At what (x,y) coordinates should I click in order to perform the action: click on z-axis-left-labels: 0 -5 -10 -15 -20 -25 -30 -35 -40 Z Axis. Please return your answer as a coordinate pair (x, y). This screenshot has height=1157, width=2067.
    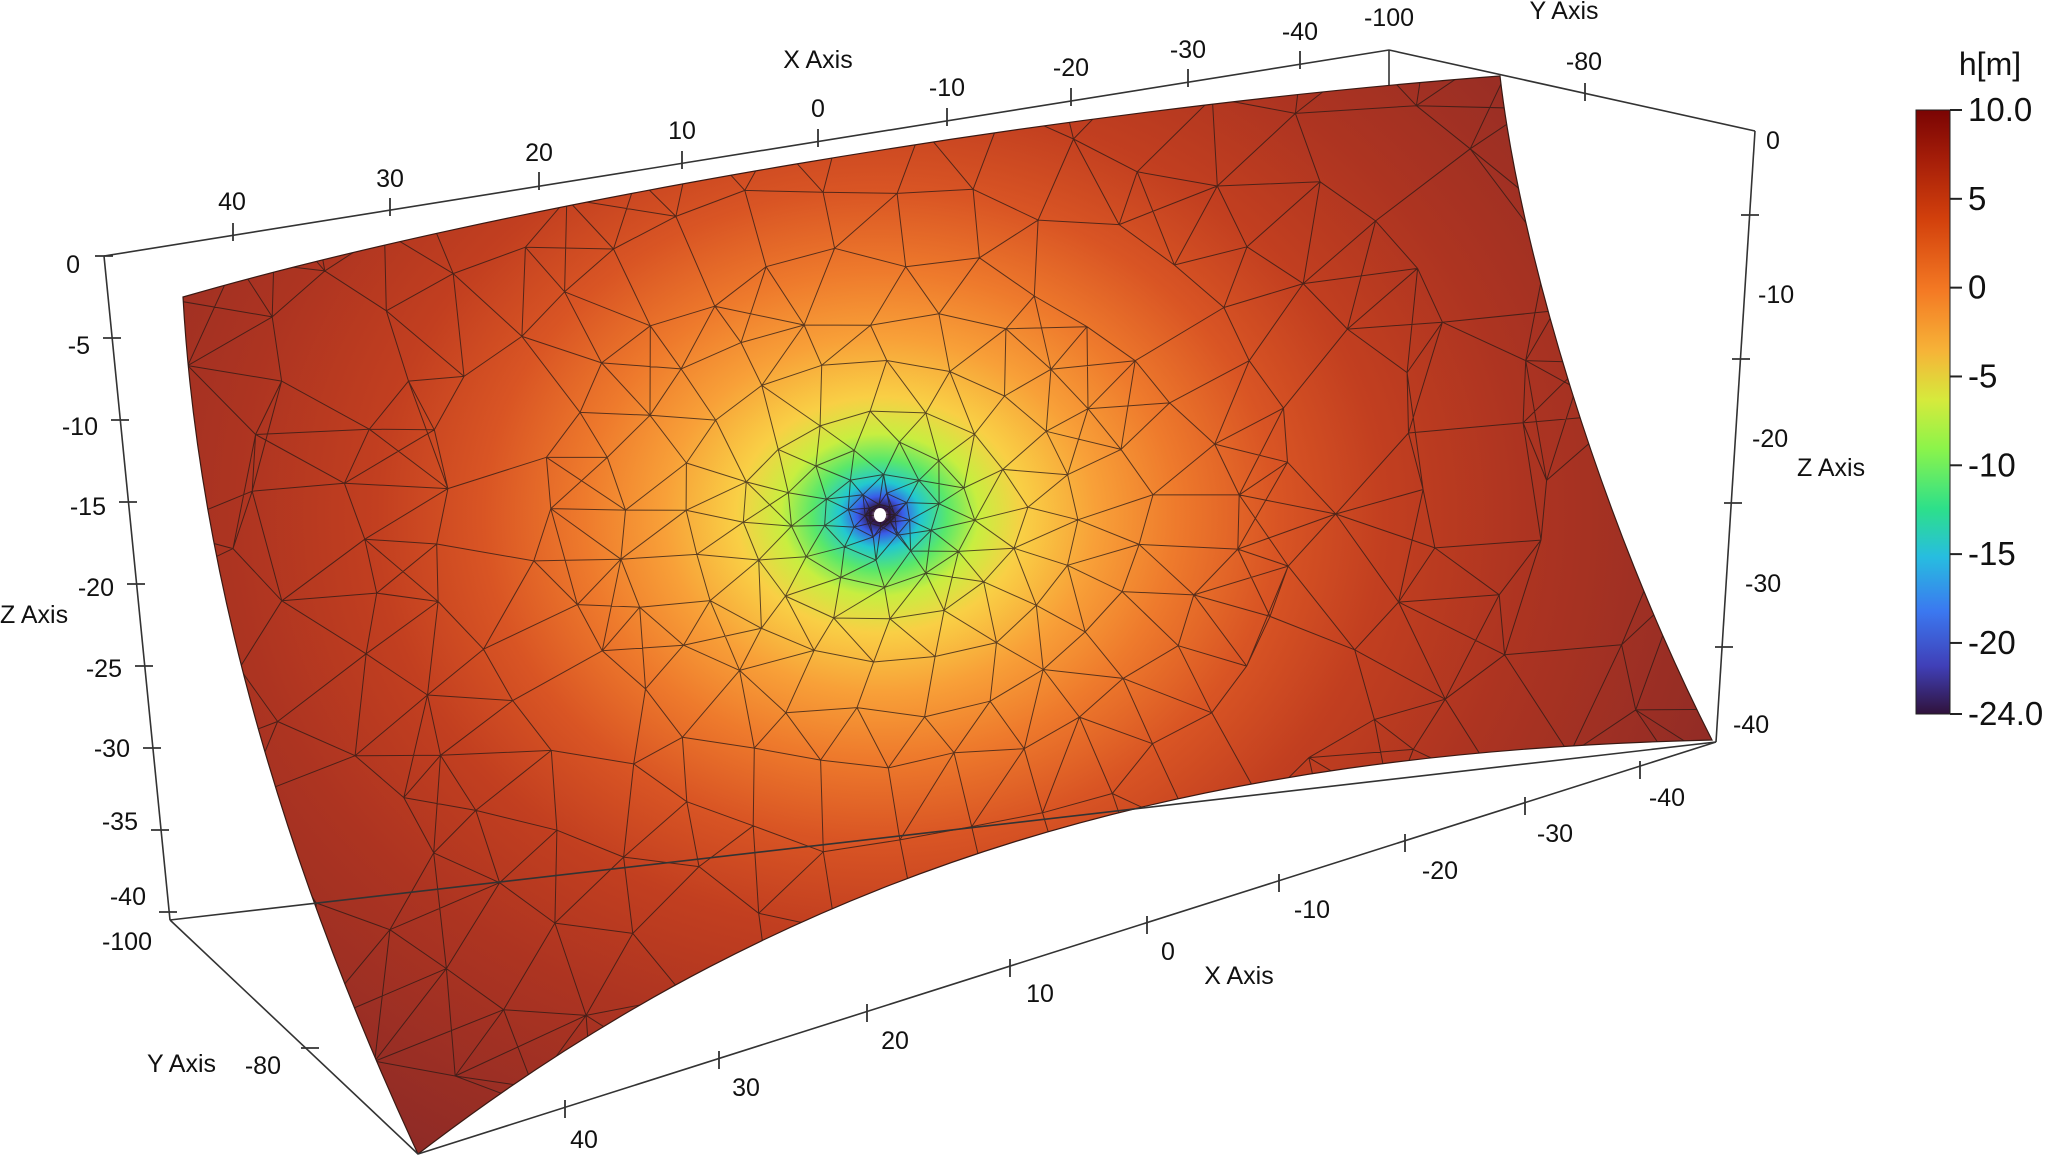
    Looking at the image, I should click on (73, 581).